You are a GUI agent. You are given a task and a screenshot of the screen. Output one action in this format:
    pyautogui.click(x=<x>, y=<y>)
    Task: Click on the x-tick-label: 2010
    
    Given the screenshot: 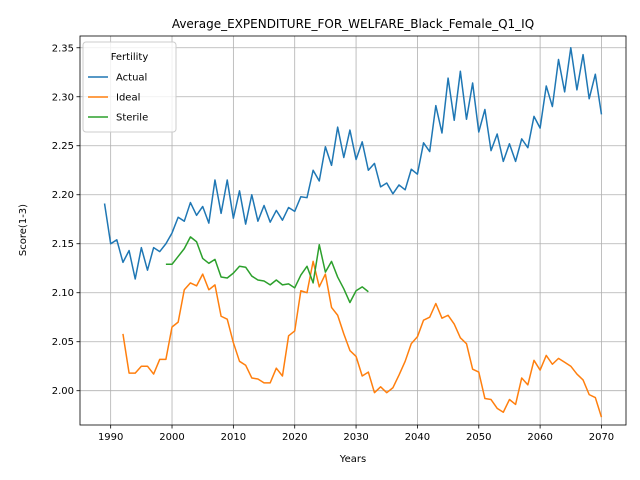 What is the action you would take?
    pyautogui.click(x=233, y=437)
    